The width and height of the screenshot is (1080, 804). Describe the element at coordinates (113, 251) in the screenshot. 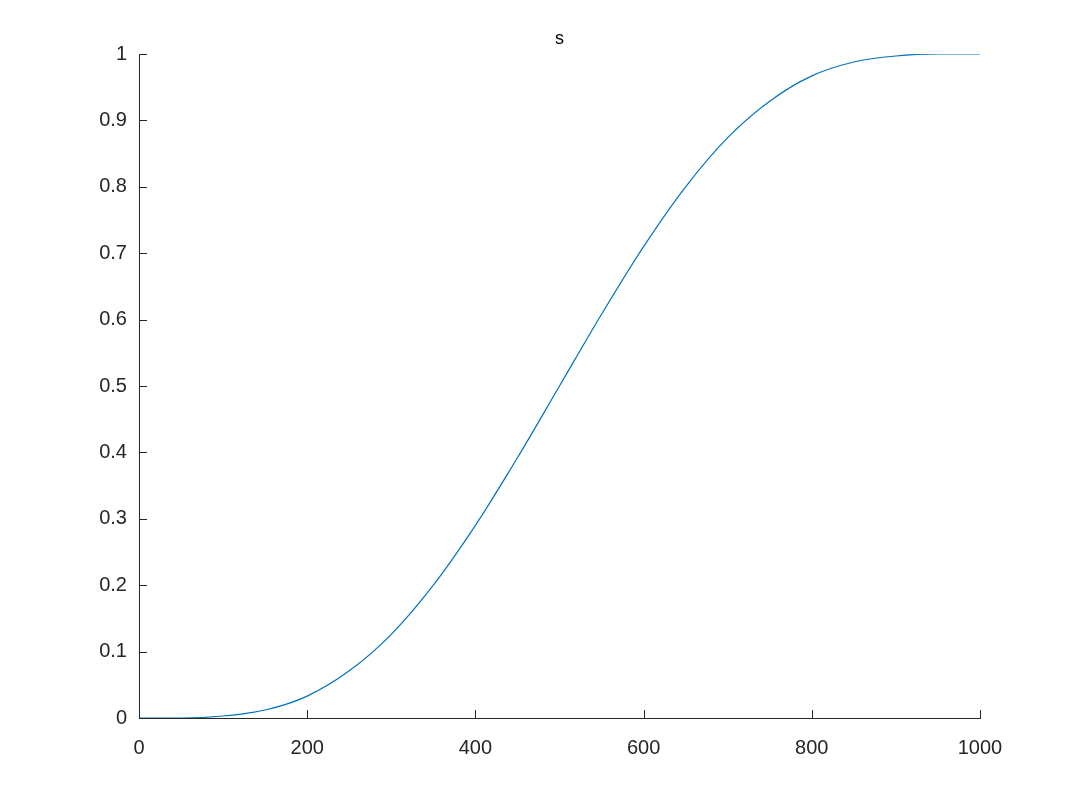

I see `y-tick-label: 0.7` at that location.